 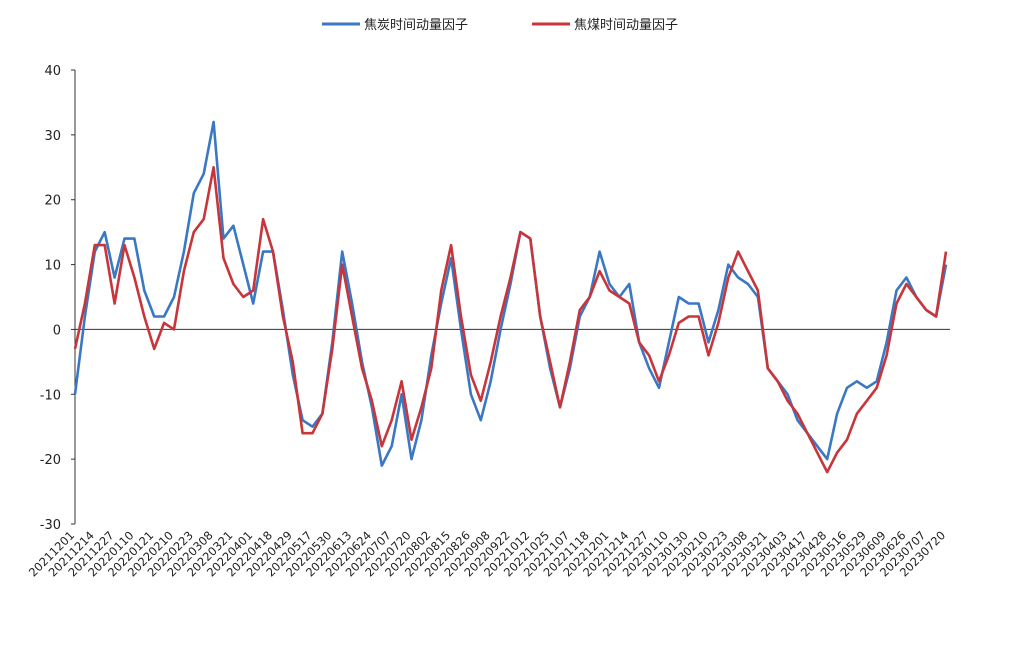 I want to click on y-tick-label: 0, so click(x=57, y=330).